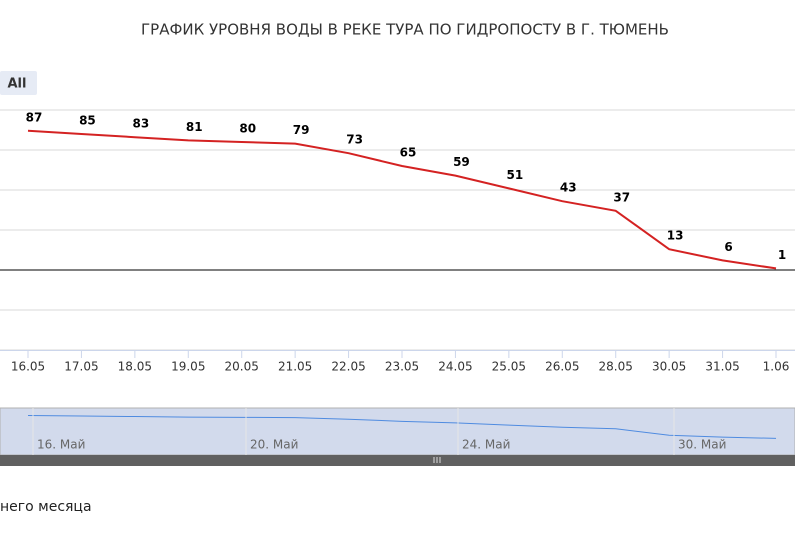 The image size is (795, 534). What do you see at coordinates (141, 124) in the screenshot?
I see `data-label: 83` at bounding box center [141, 124].